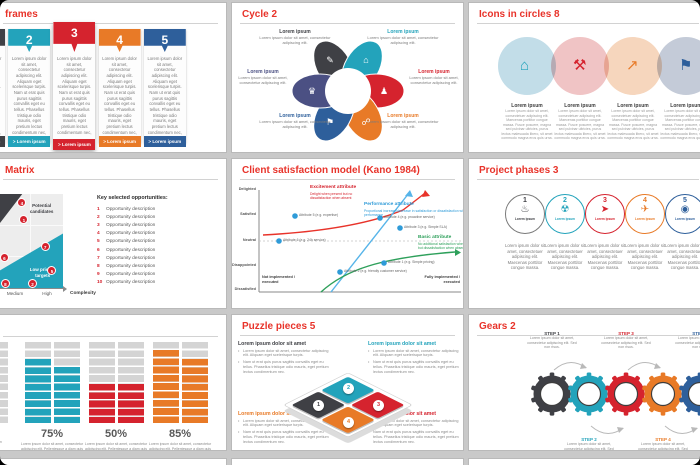 This screenshot has height=465, width=700. Describe the element at coordinates (249, 240) in the screenshot. I see `y-tick-neutral: Neutral` at that location.